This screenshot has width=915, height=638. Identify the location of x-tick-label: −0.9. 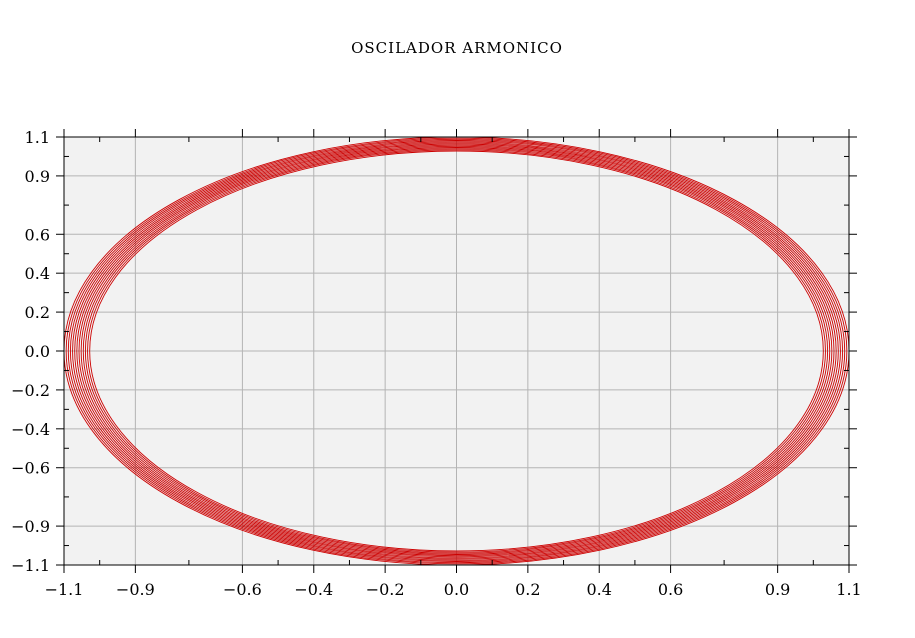
(135, 589).